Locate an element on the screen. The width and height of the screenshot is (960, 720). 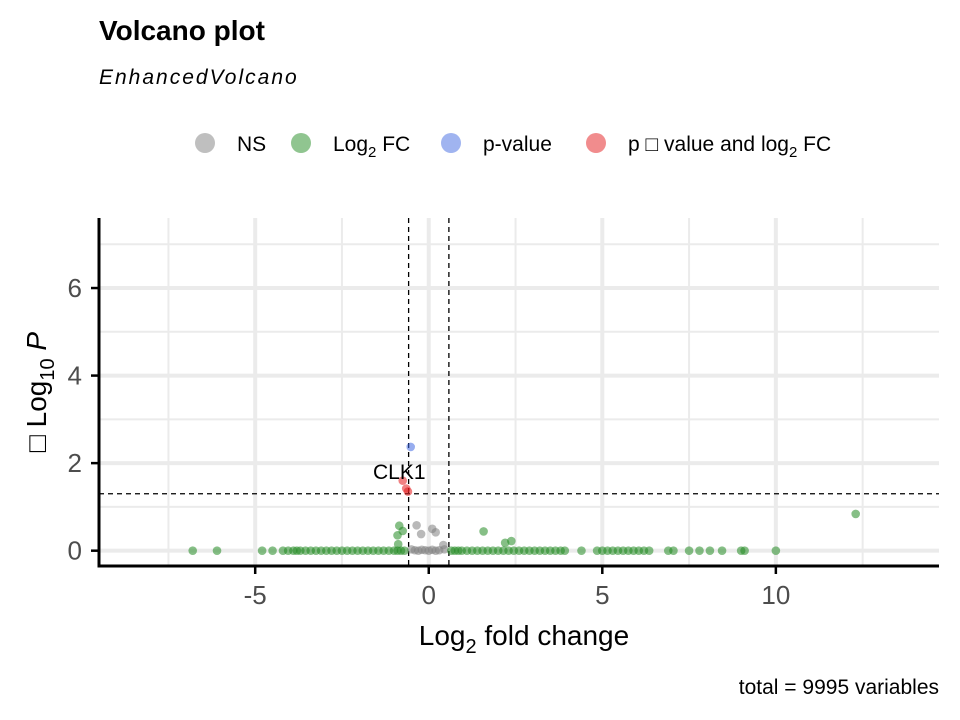
legend-item: NS is located at coordinates (230, 144).